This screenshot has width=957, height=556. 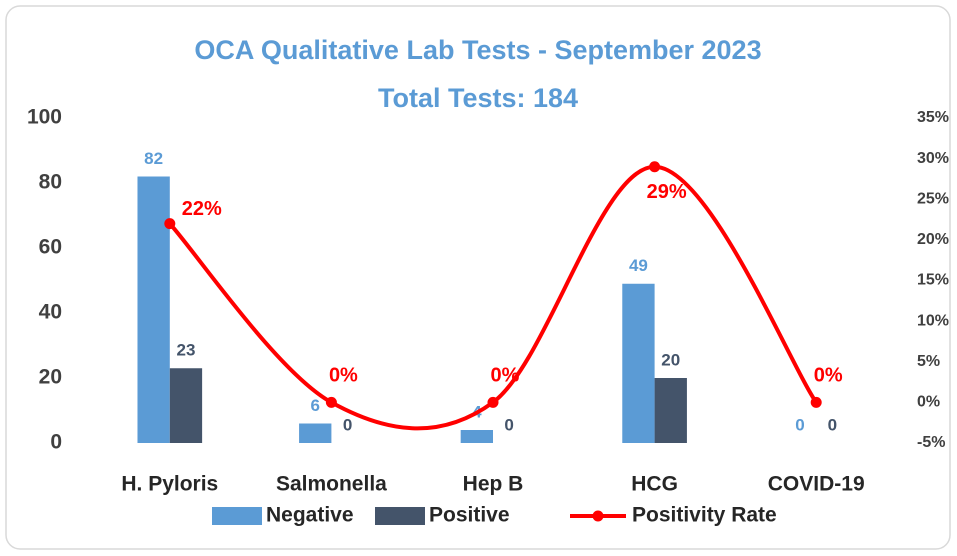 I want to click on x-tick-label: Salmonella, so click(x=331, y=484).